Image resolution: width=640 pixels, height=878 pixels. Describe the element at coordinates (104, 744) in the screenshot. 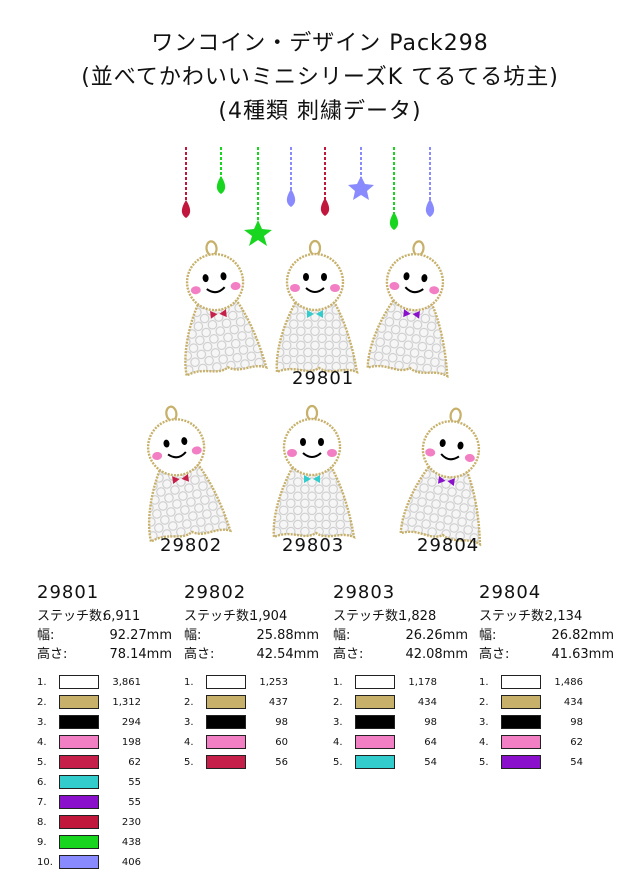

I see `thread-row: 4. 198` at that location.